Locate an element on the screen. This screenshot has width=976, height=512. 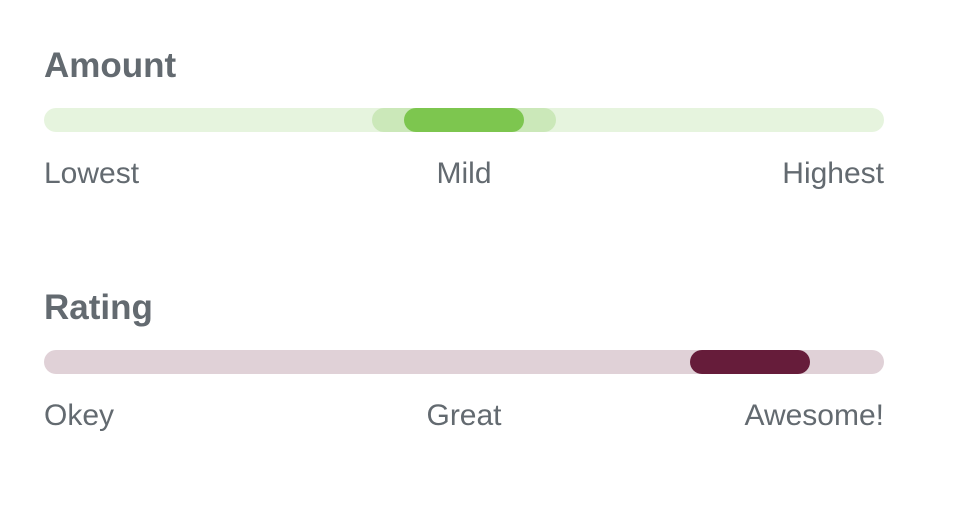
rating-scale-label-high: Awesome! is located at coordinates (814, 415).